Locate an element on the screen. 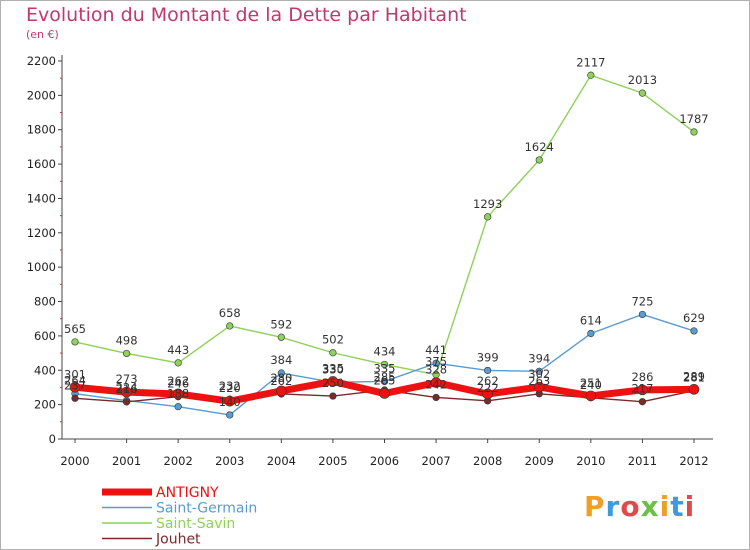 This screenshot has height=550, width=750. x-tick-label: 2007 is located at coordinates (435, 461).